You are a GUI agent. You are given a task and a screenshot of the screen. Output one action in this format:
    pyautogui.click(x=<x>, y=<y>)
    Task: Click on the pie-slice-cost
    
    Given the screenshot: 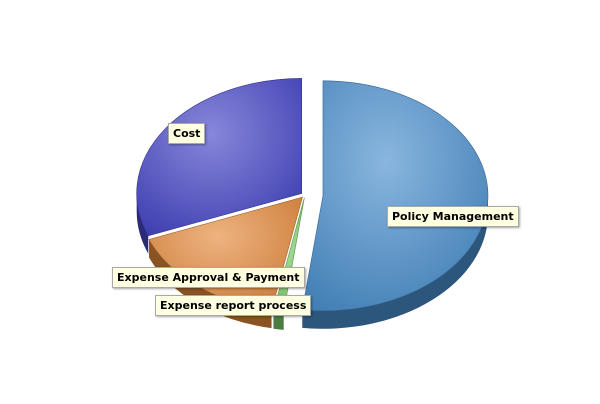 What is the action you would take?
    pyautogui.click(x=219, y=157)
    